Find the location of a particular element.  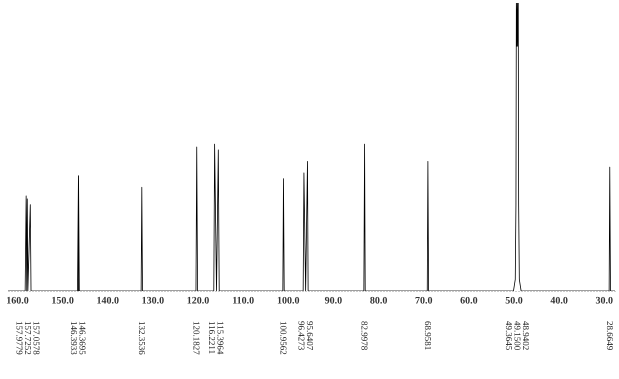

text: 132.3536 is located at coordinates (141, 338).